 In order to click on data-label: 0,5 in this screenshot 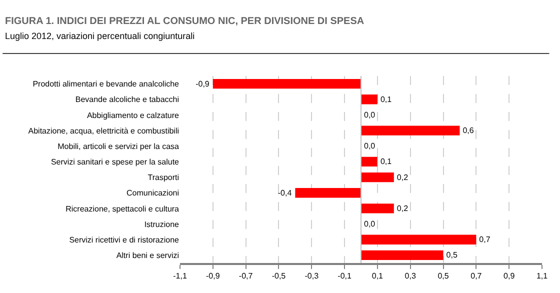, I will do `click(452, 255)`.